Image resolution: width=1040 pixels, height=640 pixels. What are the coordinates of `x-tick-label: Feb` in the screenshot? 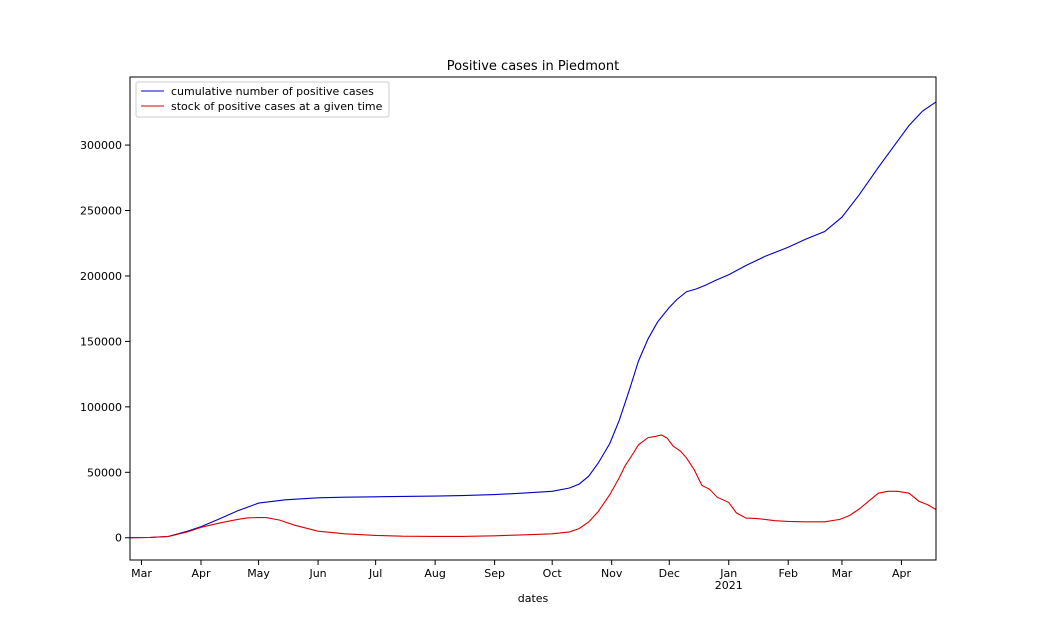 It's located at (787, 573).